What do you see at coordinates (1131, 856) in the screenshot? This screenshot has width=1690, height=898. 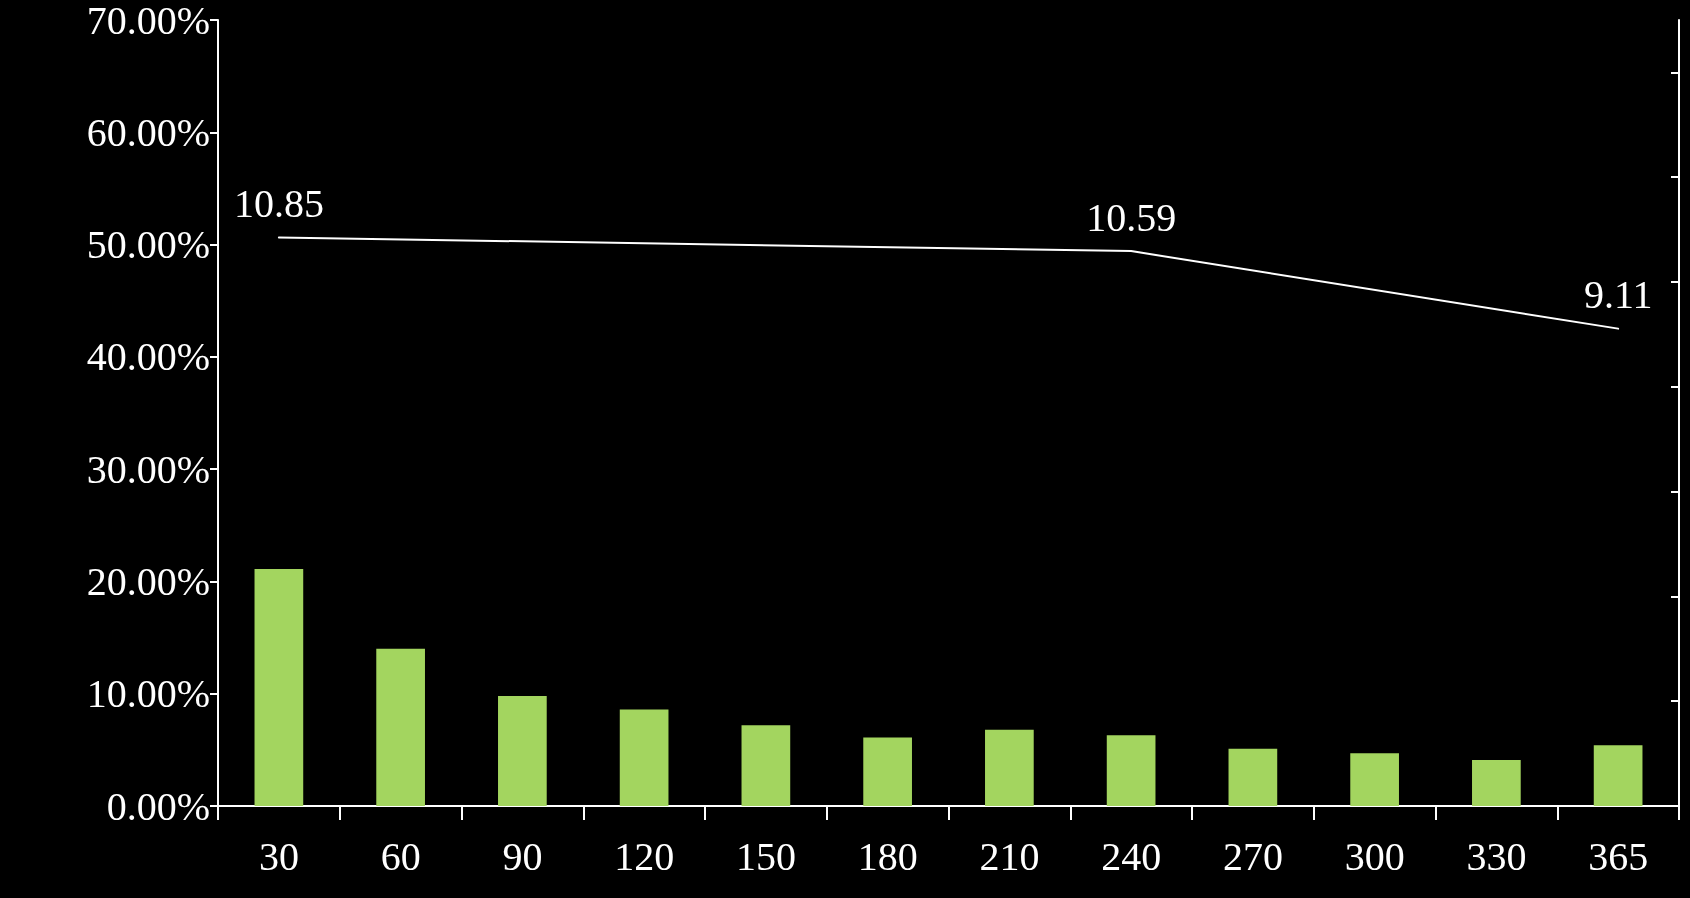 I see `x-tick-label: 240` at bounding box center [1131, 856].